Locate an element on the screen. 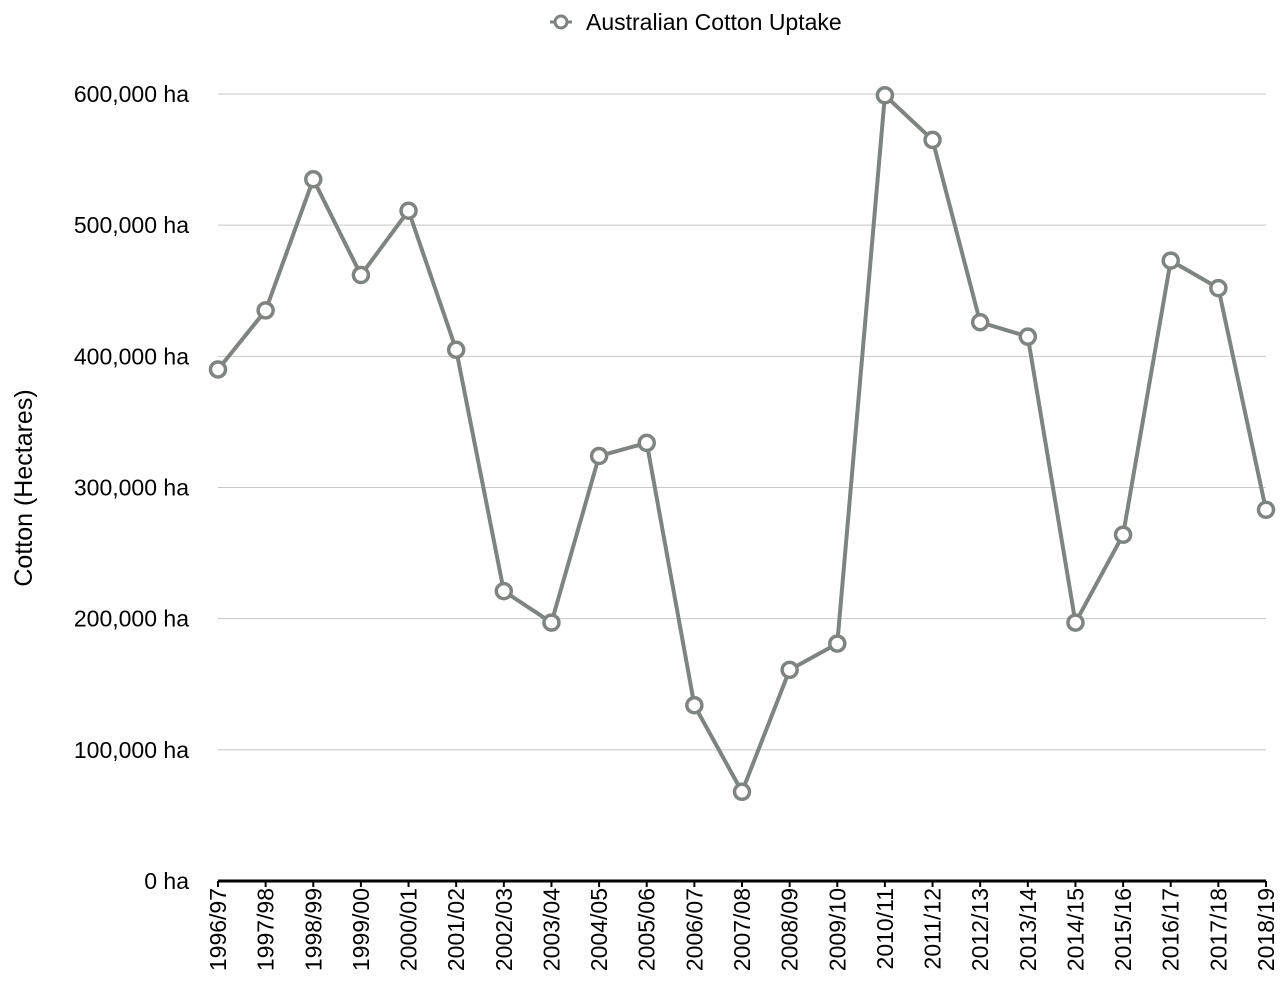  x-tick-label: 2000/01 is located at coordinates (409, 929).